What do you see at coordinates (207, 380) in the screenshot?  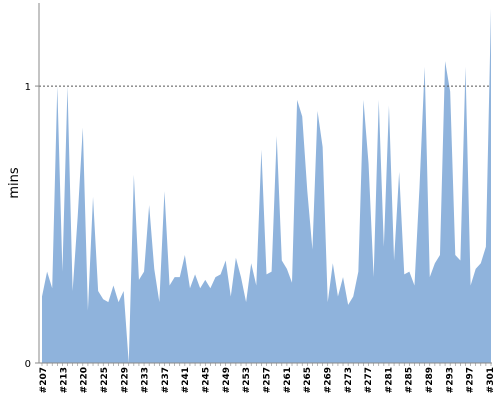 I see `x-tick-label: #245` at bounding box center [207, 380].